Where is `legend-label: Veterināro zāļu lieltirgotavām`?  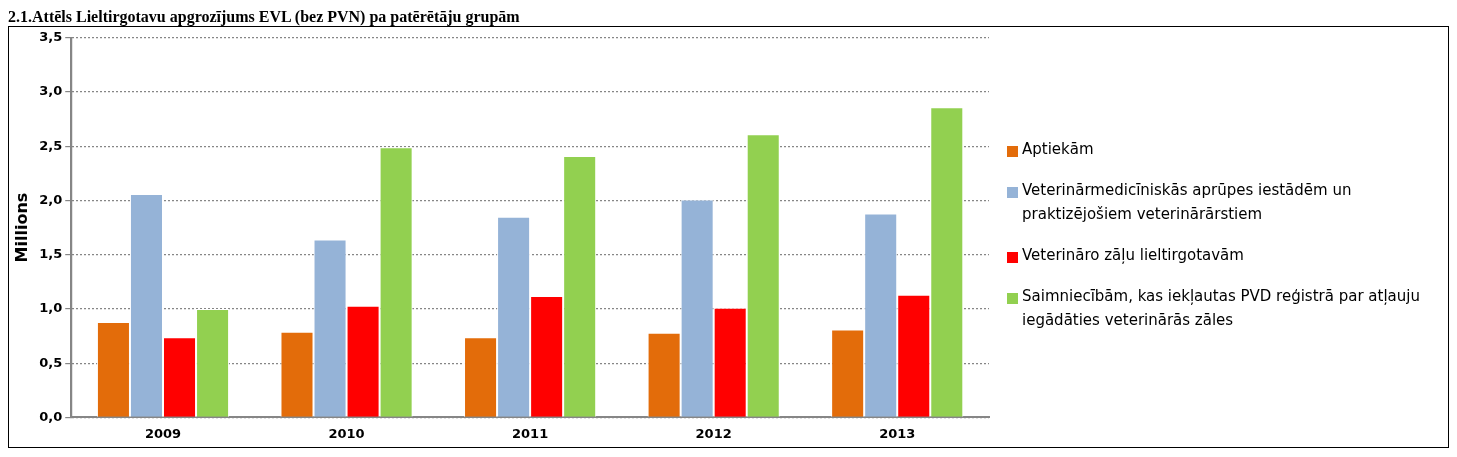 legend-label: Veterināro zāļu lieltirgotavām is located at coordinates (1133, 255).